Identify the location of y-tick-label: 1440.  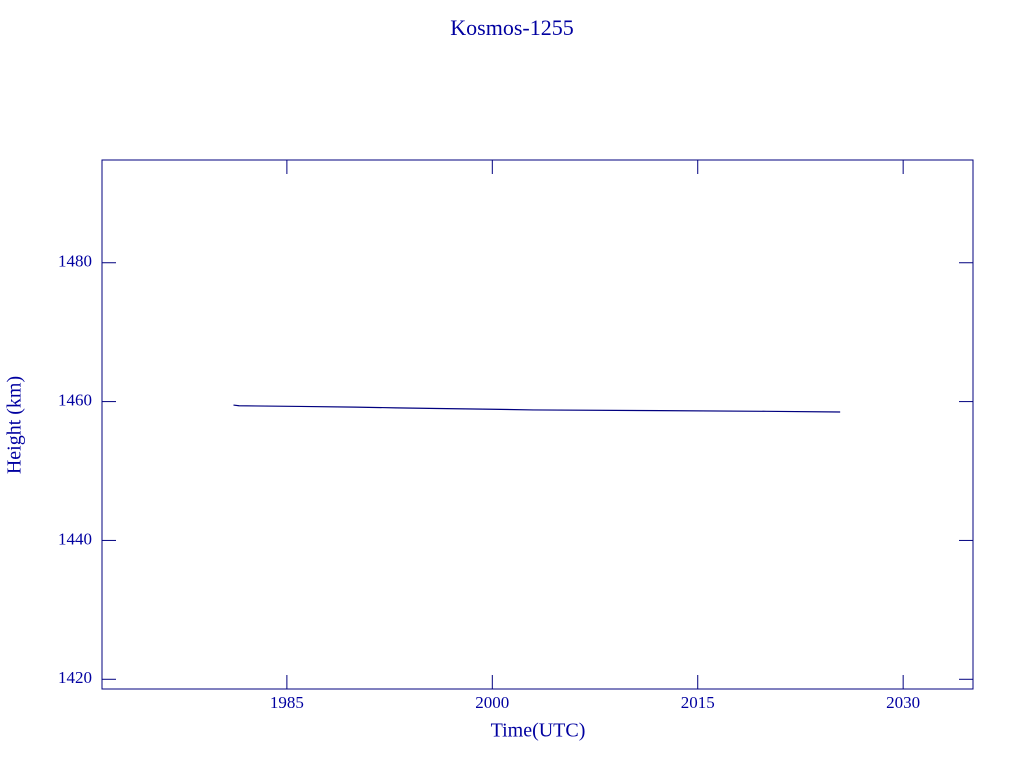
(75, 538).